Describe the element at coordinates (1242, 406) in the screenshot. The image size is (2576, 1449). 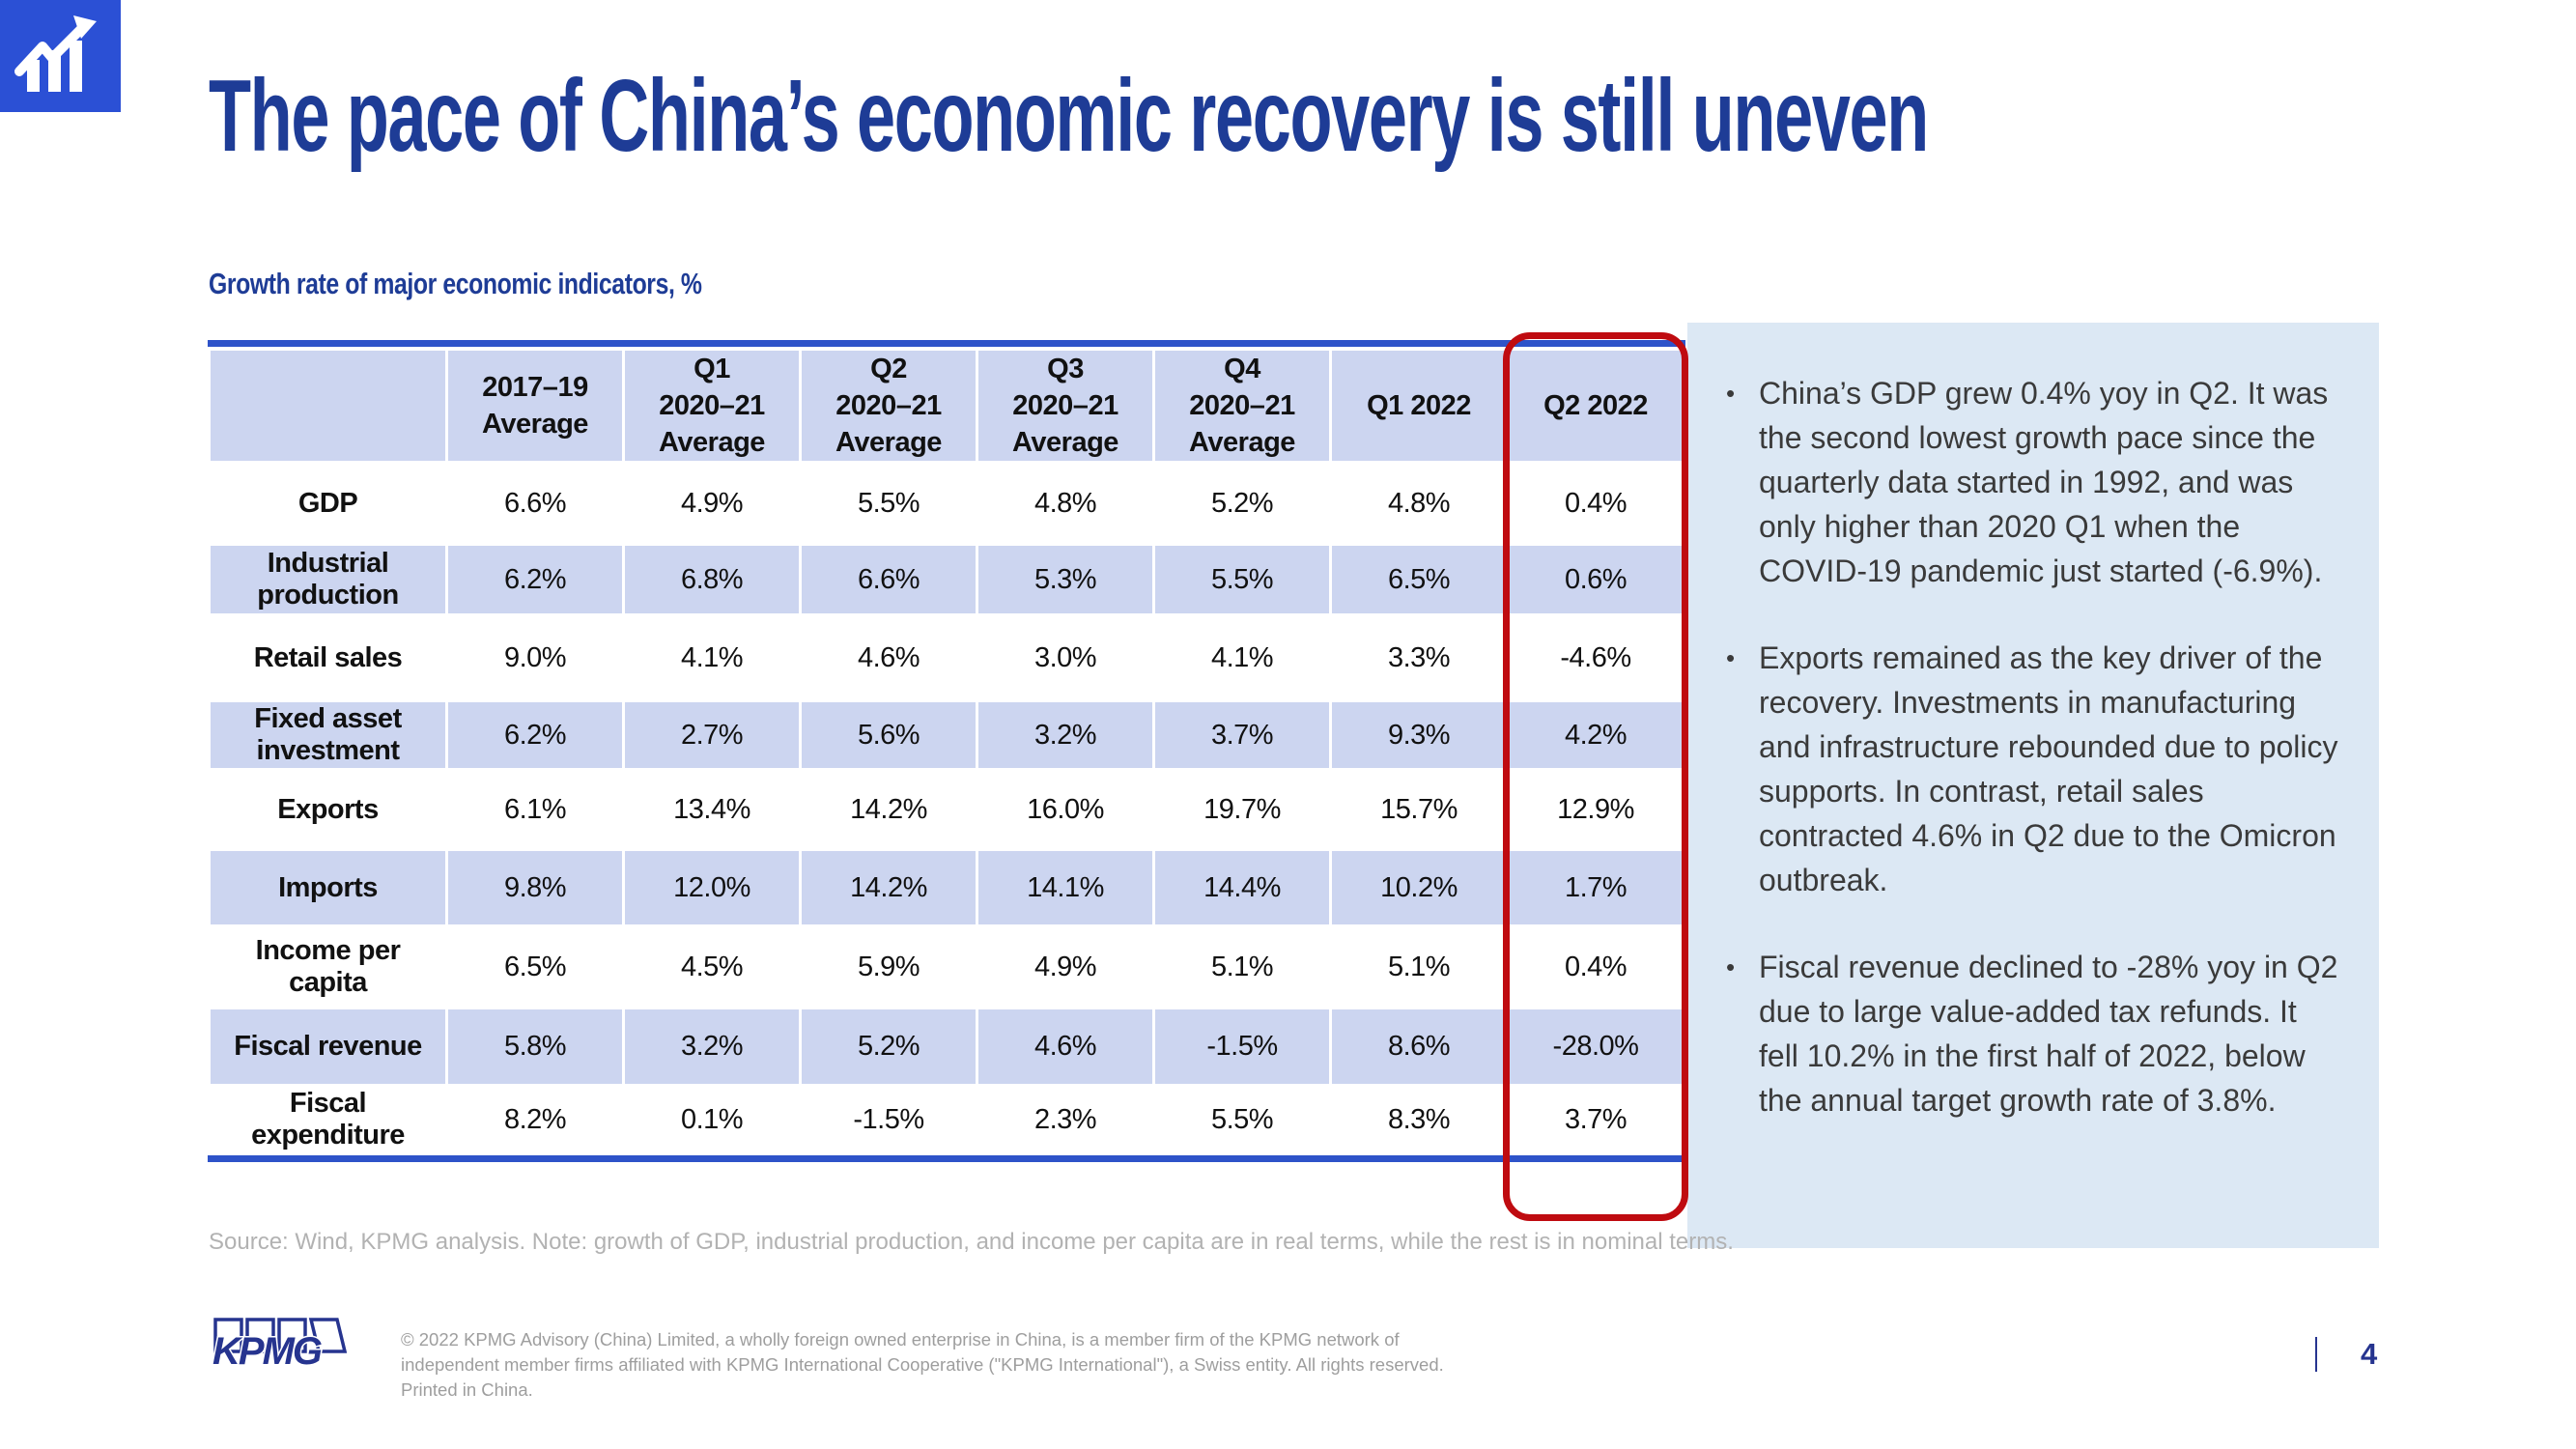
I see `table-header-cell: Q4 2020–21 Average` at that location.